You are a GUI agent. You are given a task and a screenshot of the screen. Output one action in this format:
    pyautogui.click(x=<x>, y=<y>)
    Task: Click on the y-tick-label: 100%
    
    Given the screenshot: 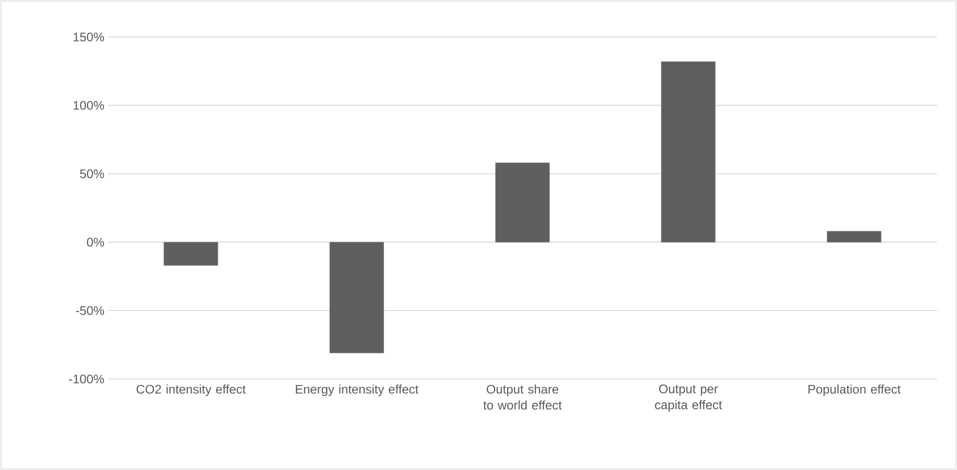 What is the action you would take?
    pyautogui.click(x=89, y=105)
    